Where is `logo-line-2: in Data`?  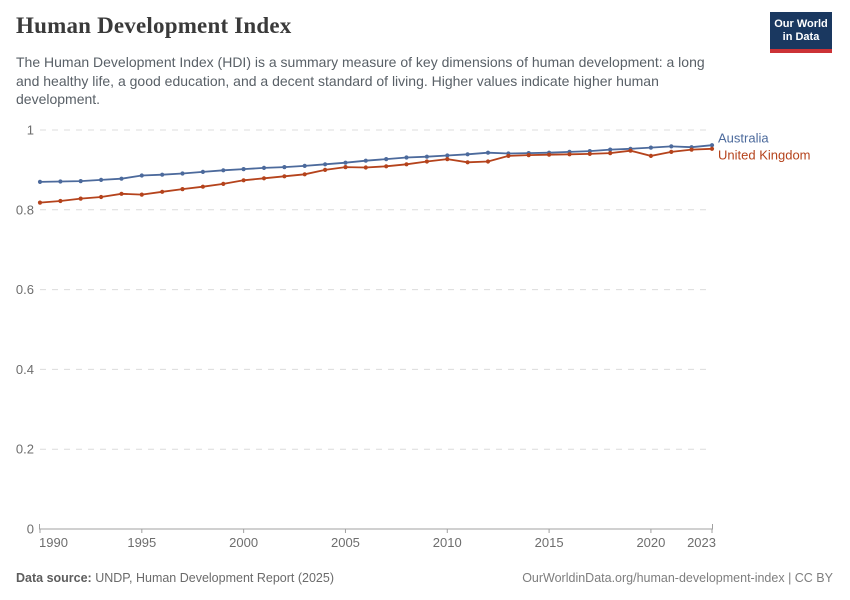
logo-line-2: in Data is located at coordinates (801, 37).